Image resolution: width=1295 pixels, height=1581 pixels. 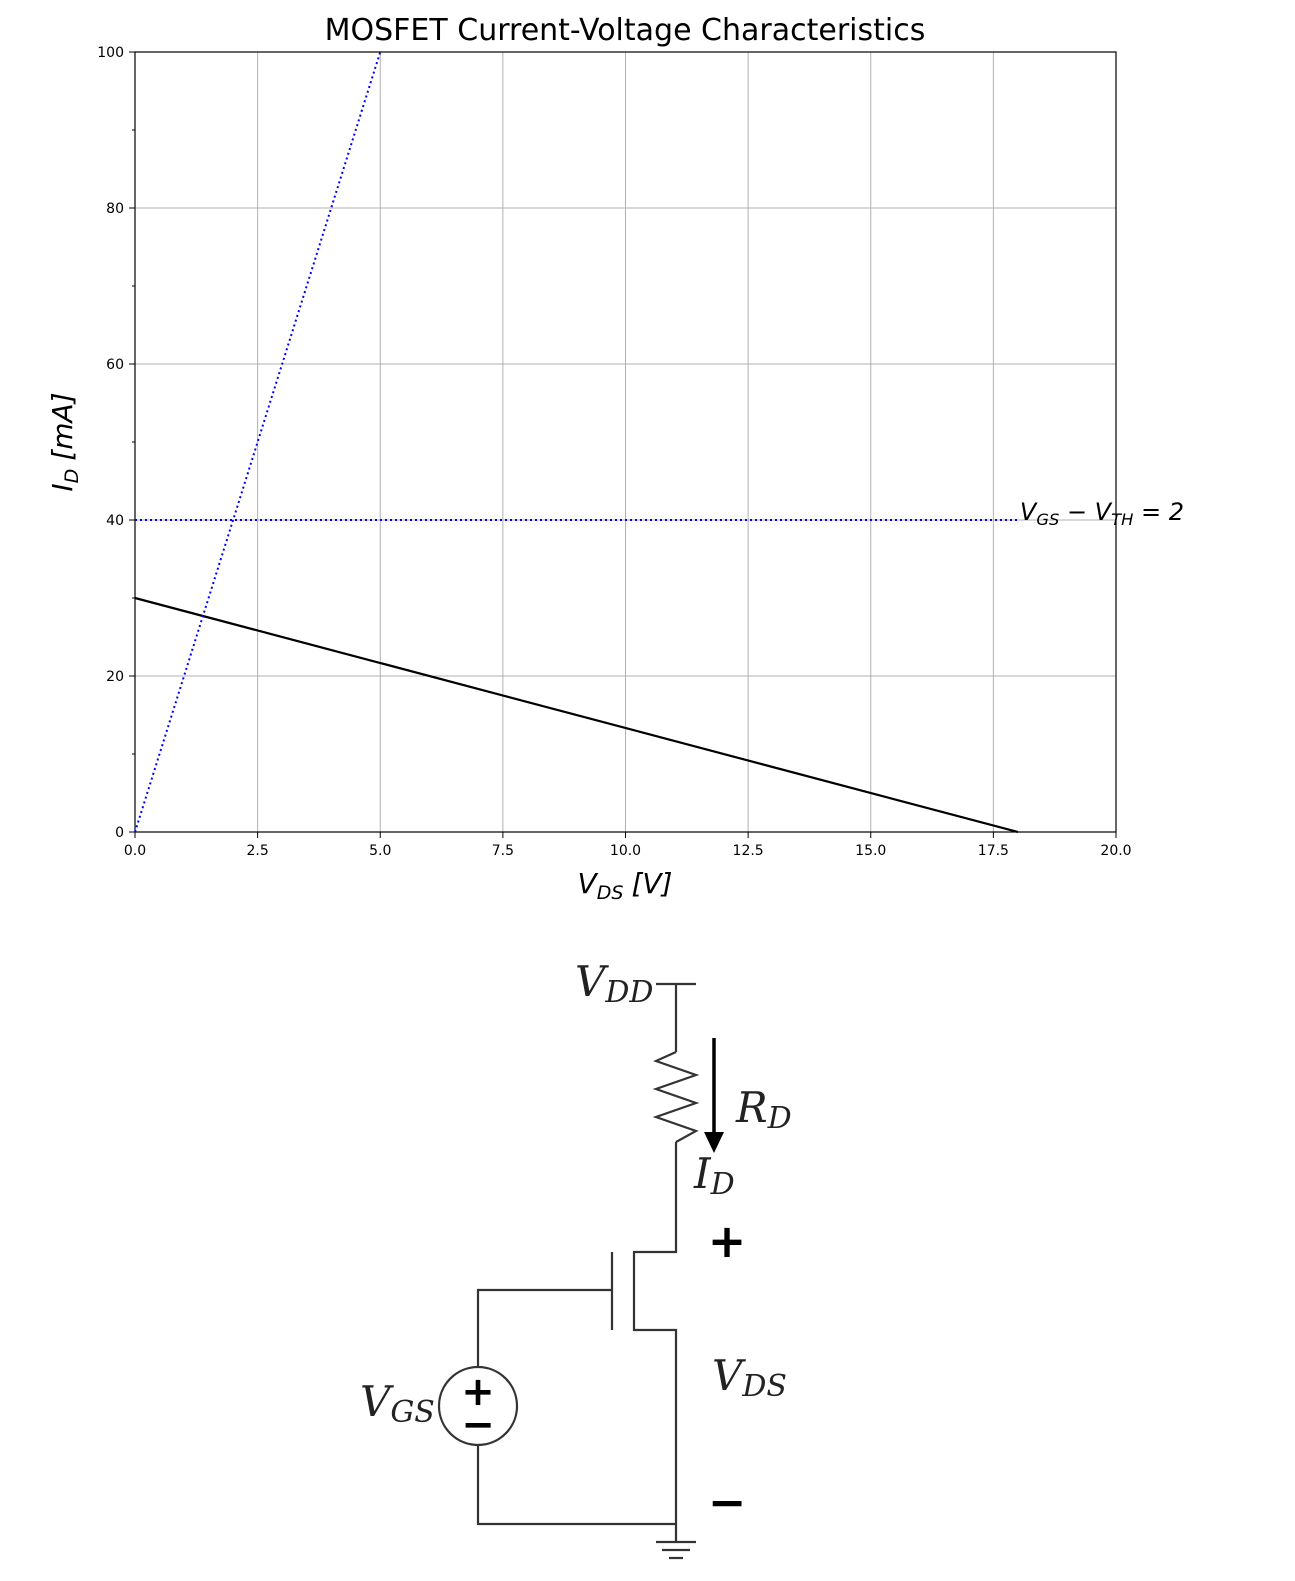 What do you see at coordinates (503, 851) in the screenshot?
I see `x-tick-label: 7.5` at bounding box center [503, 851].